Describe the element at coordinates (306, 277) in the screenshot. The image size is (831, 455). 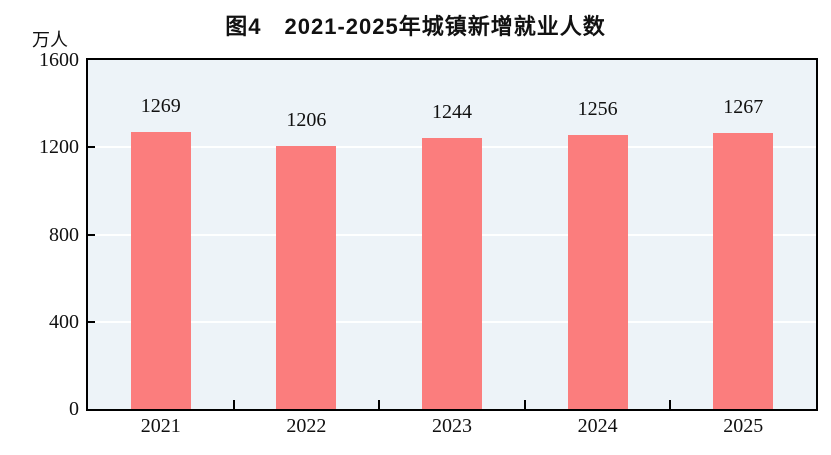
I see `bar-2022` at that location.